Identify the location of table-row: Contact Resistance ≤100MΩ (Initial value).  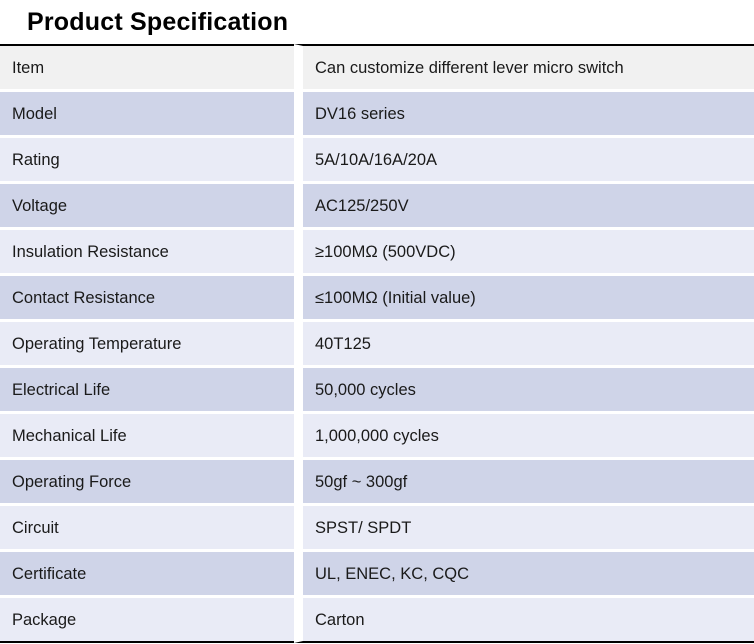
(377, 299).